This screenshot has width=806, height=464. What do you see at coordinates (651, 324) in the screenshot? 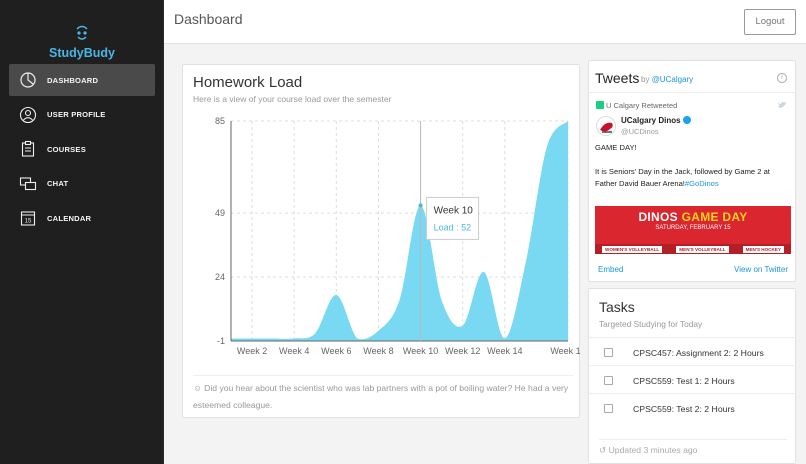
I see `tasks-subtitle: Targeted Studying for Today` at bounding box center [651, 324].